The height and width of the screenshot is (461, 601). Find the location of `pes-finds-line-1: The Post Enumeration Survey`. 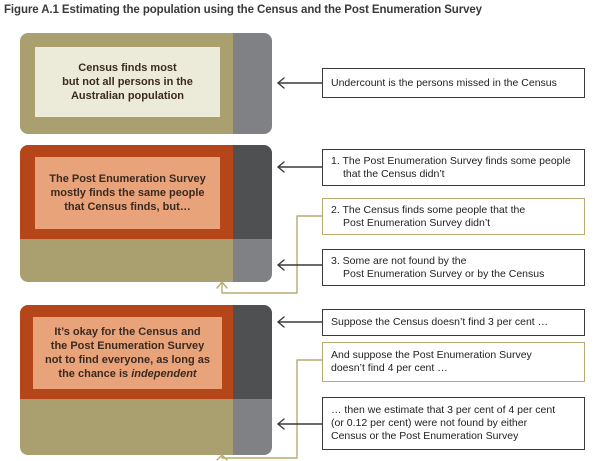

pes-finds-line-1: The Post Enumeration Survey is located at coordinates (127, 179).